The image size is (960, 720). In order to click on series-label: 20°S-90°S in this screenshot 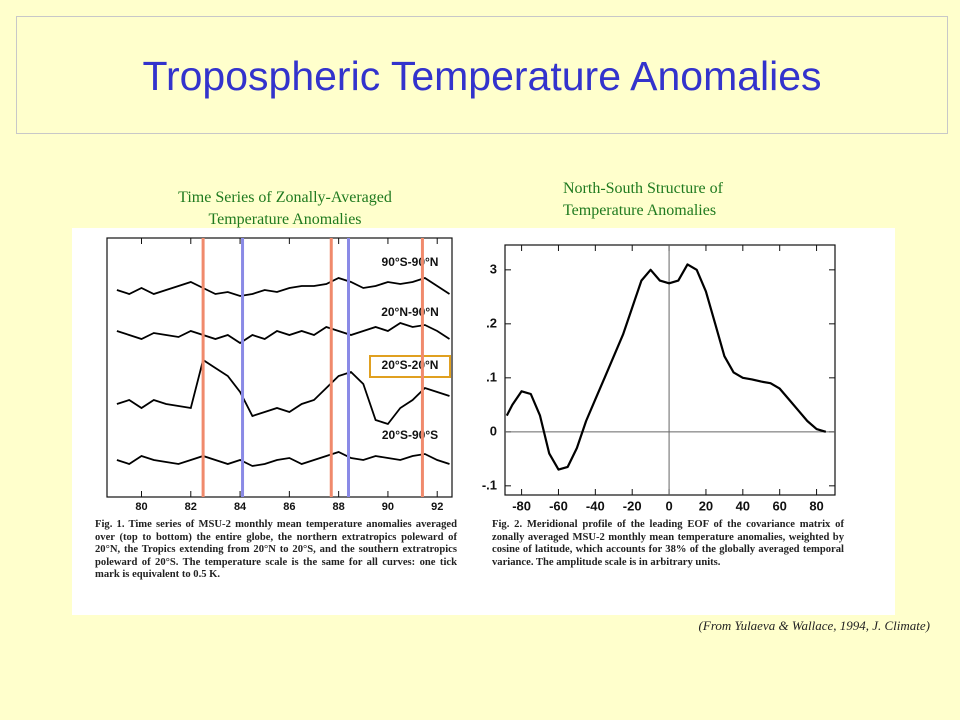, I will do `click(410, 435)`.